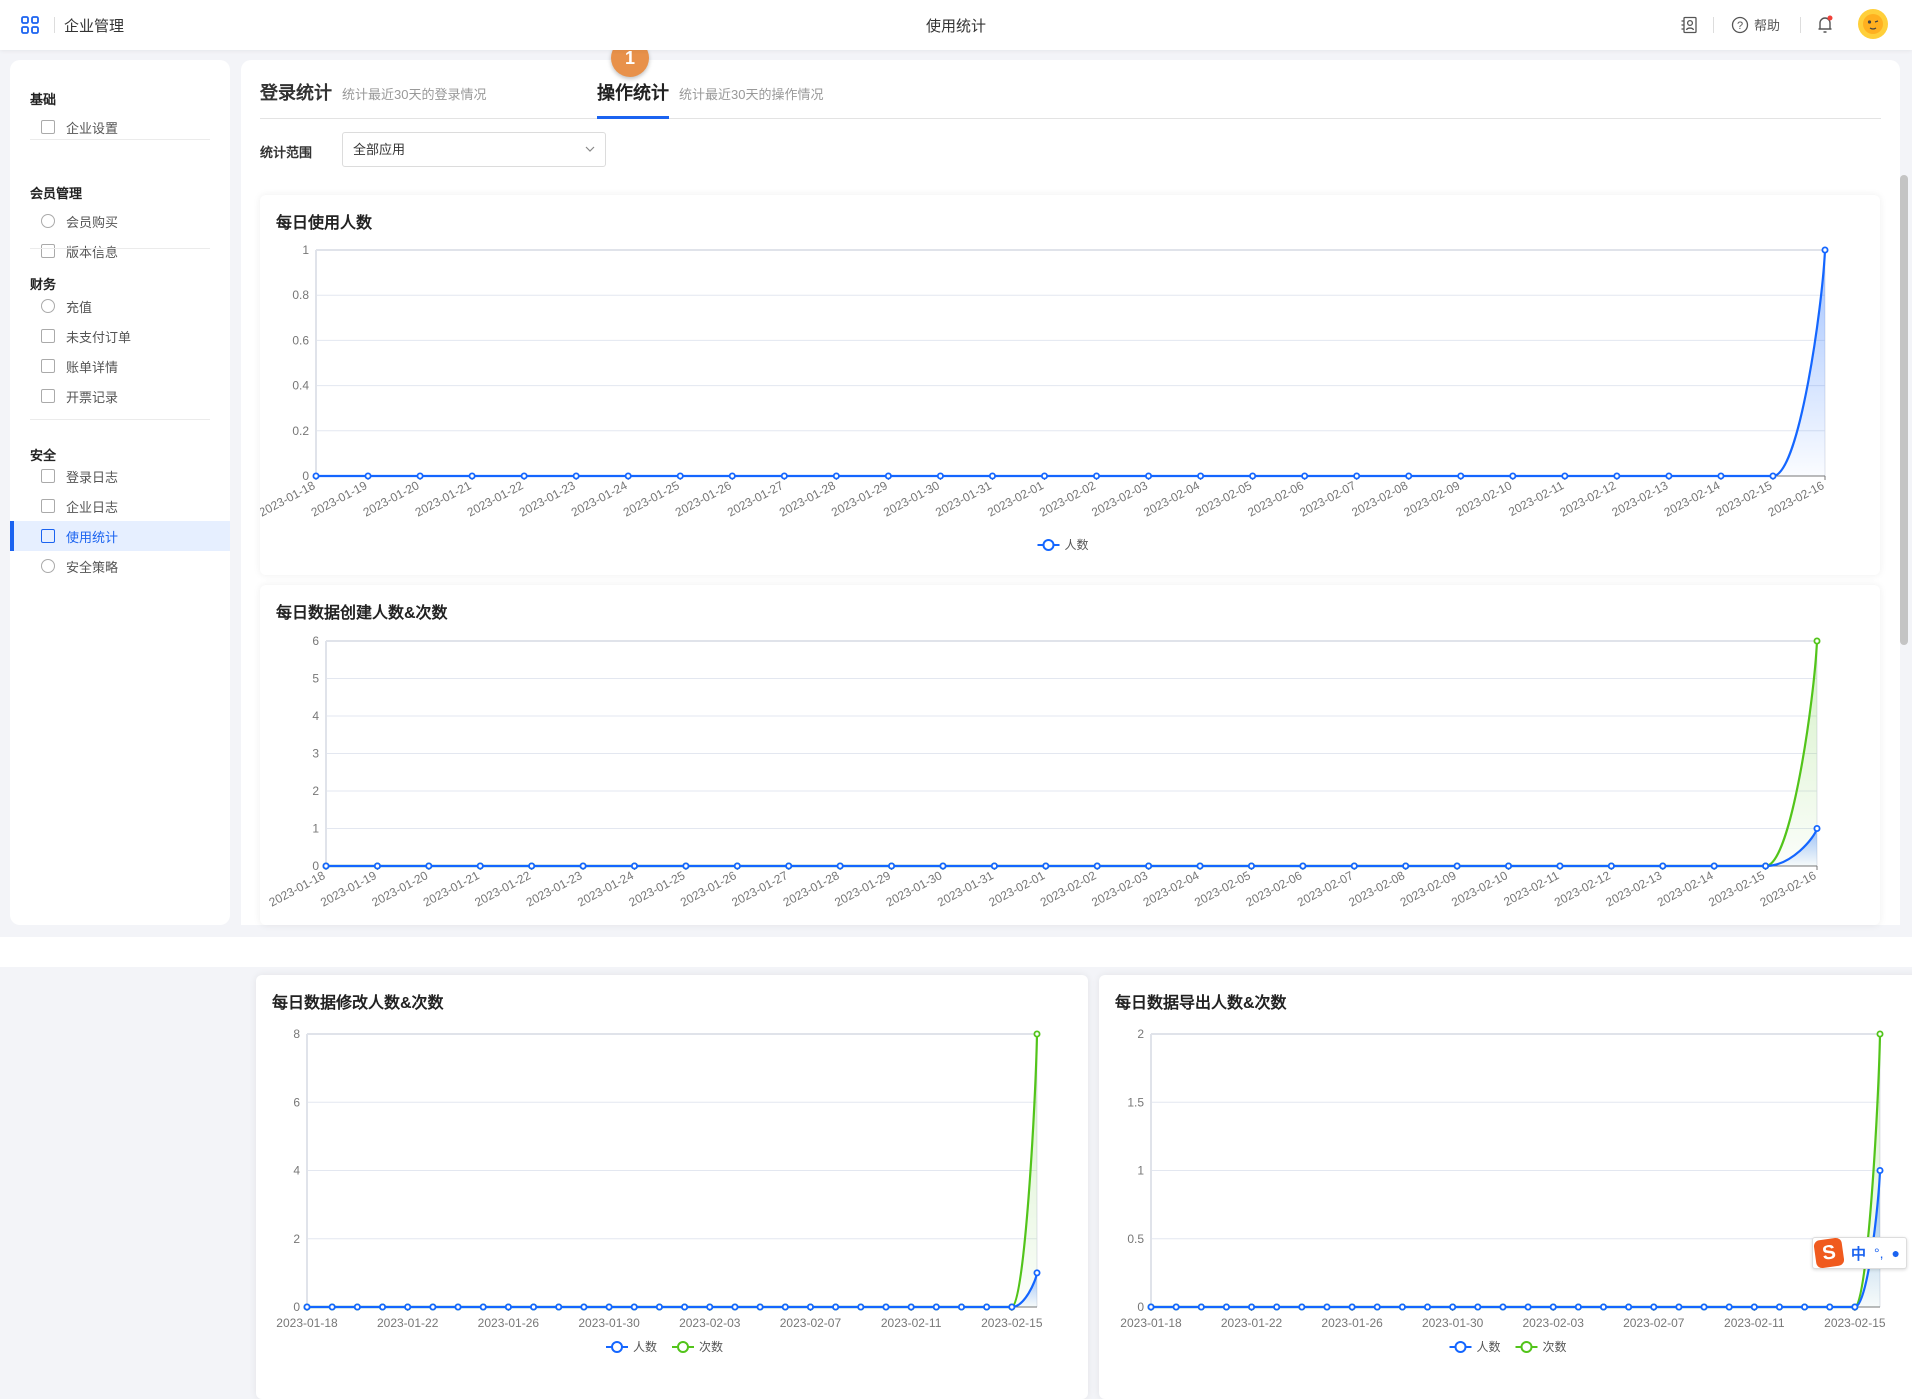  What do you see at coordinates (1904, 410) in the screenshot?
I see `scrollbar-thumb` at bounding box center [1904, 410].